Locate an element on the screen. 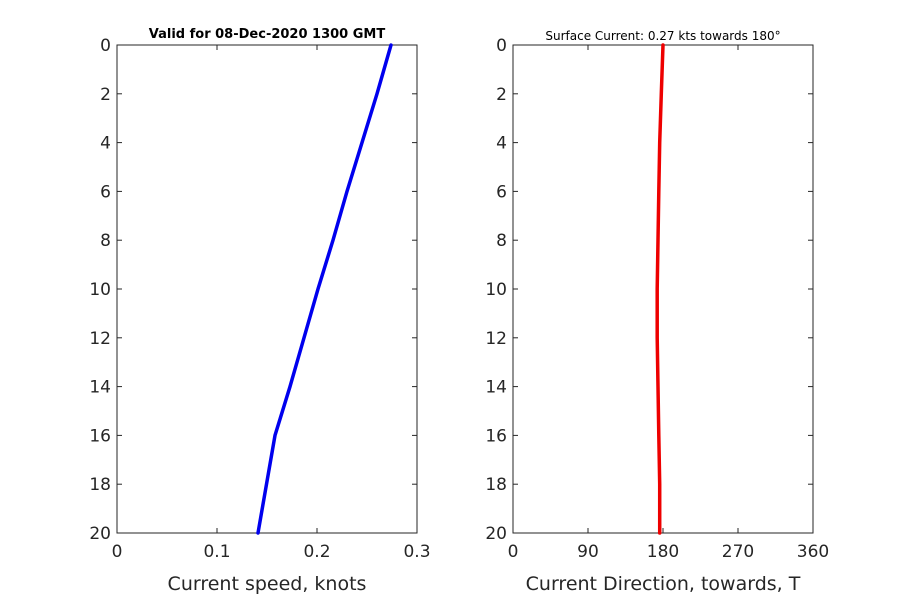 The height and width of the screenshot is (600, 900). speed-y-tick-label: 20 is located at coordinates (100, 534).